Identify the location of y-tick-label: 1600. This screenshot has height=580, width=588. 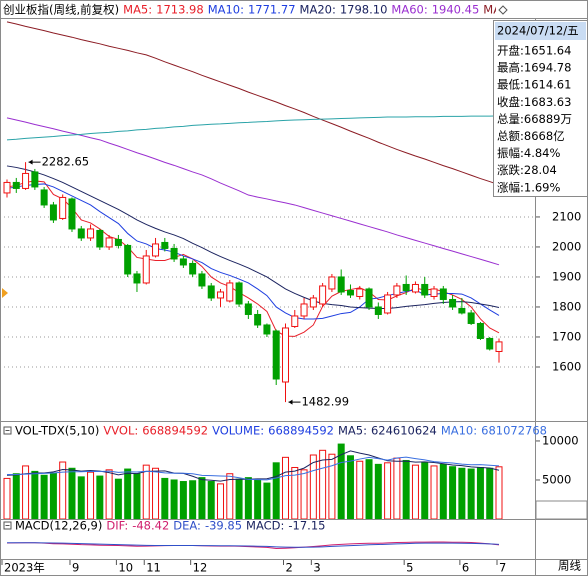
(566, 366).